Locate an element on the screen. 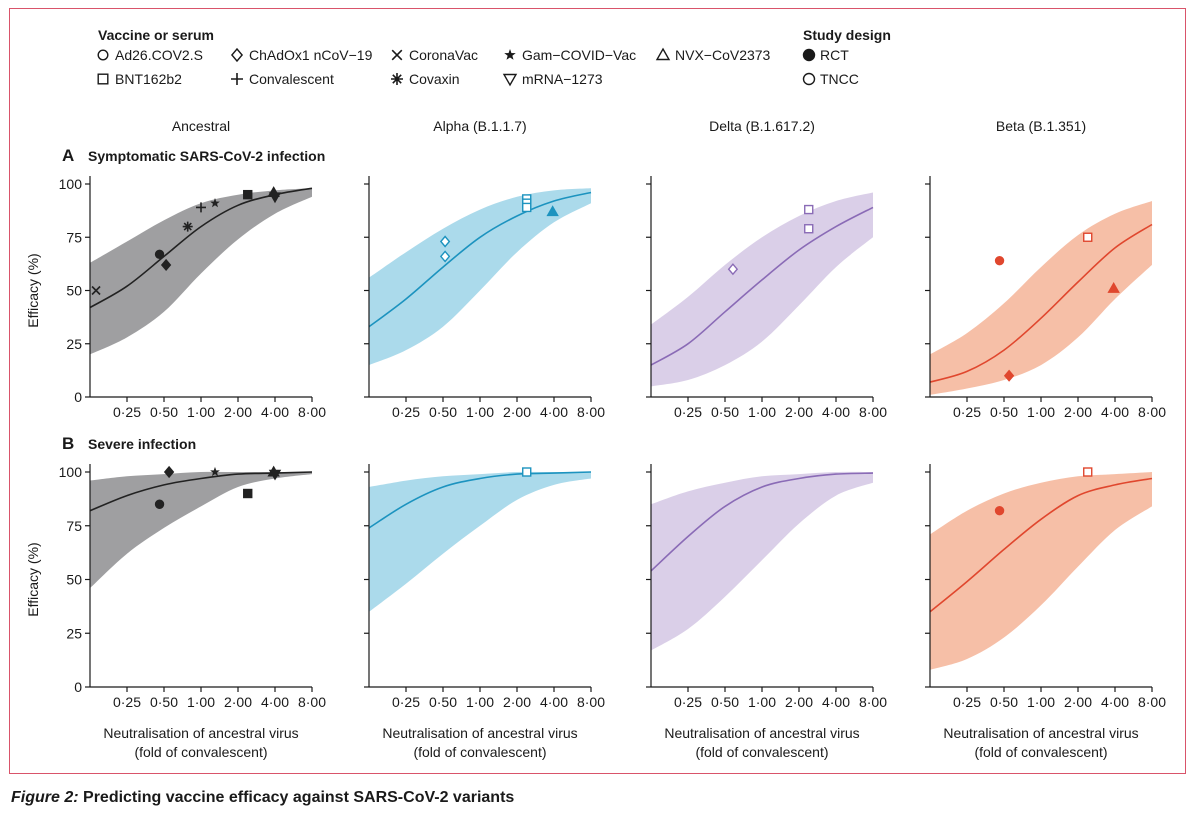  legend-item: Covaxin is located at coordinates (425, 79).